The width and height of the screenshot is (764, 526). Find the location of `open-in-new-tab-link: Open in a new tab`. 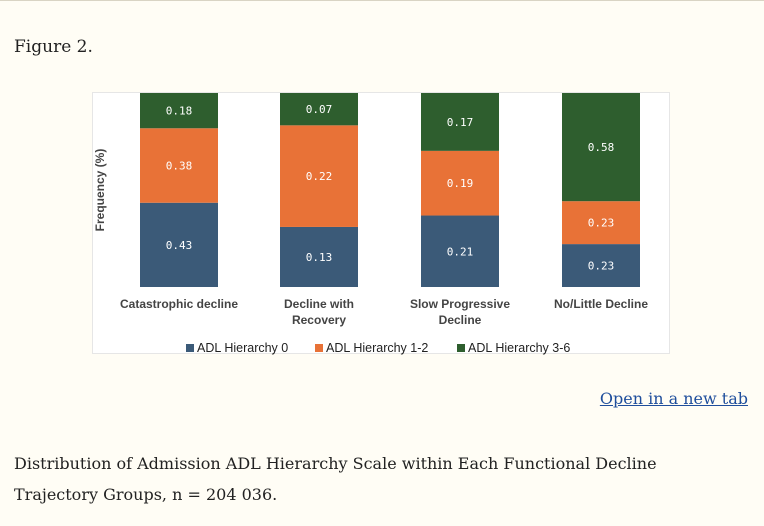

open-in-new-tab-link: Open in a new tab is located at coordinates (673, 398).